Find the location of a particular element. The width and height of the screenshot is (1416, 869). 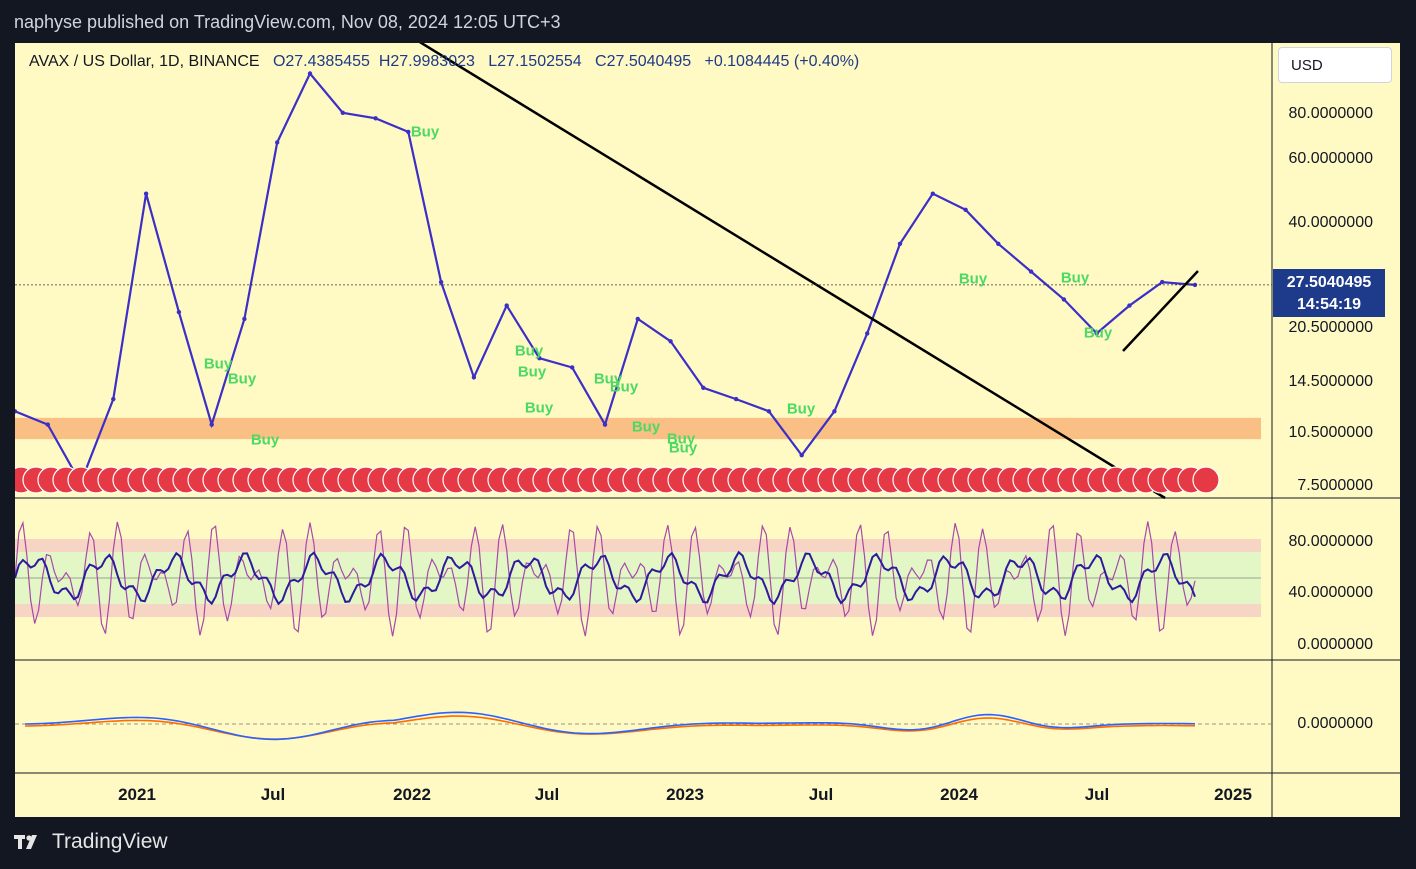

countdown-timer: 14:54:19 is located at coordinates (1329, 304).